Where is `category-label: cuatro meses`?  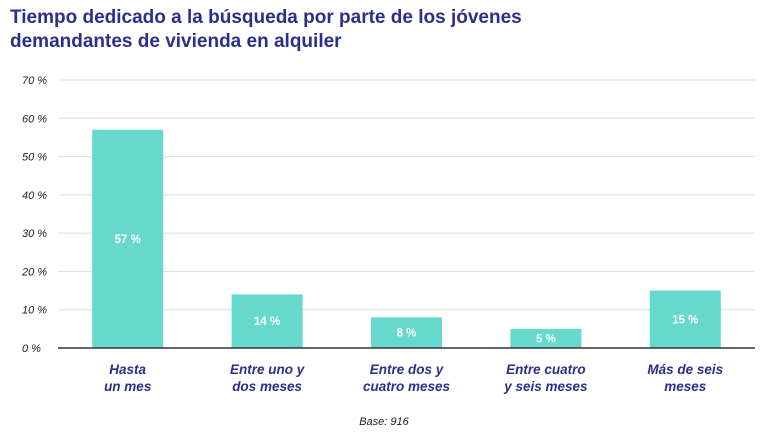 category-label: cuatro meses is located at coordinates (407, 386).